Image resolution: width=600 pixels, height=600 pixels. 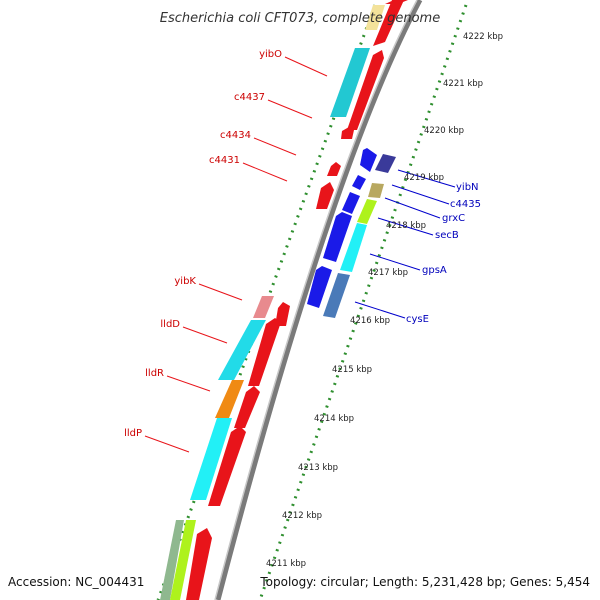 What do you see at coordinates (275, 146) in the screenshot?
I see `line-c4434` at bounding box center [275, 146].